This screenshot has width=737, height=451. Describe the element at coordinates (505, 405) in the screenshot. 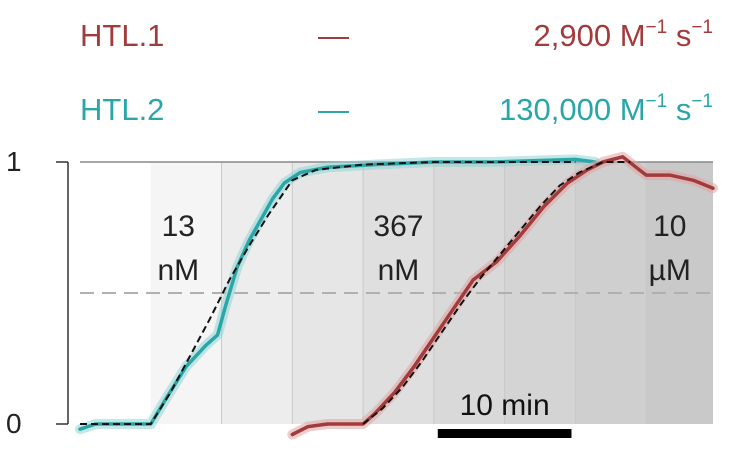

I see `scale-bar-label: 10 min` at that location.